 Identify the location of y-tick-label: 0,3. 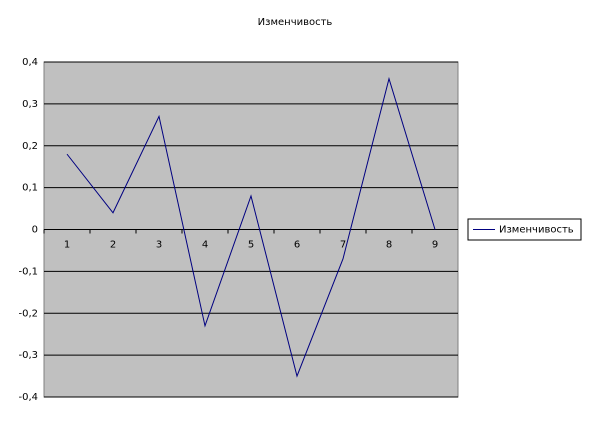
(30, 104).